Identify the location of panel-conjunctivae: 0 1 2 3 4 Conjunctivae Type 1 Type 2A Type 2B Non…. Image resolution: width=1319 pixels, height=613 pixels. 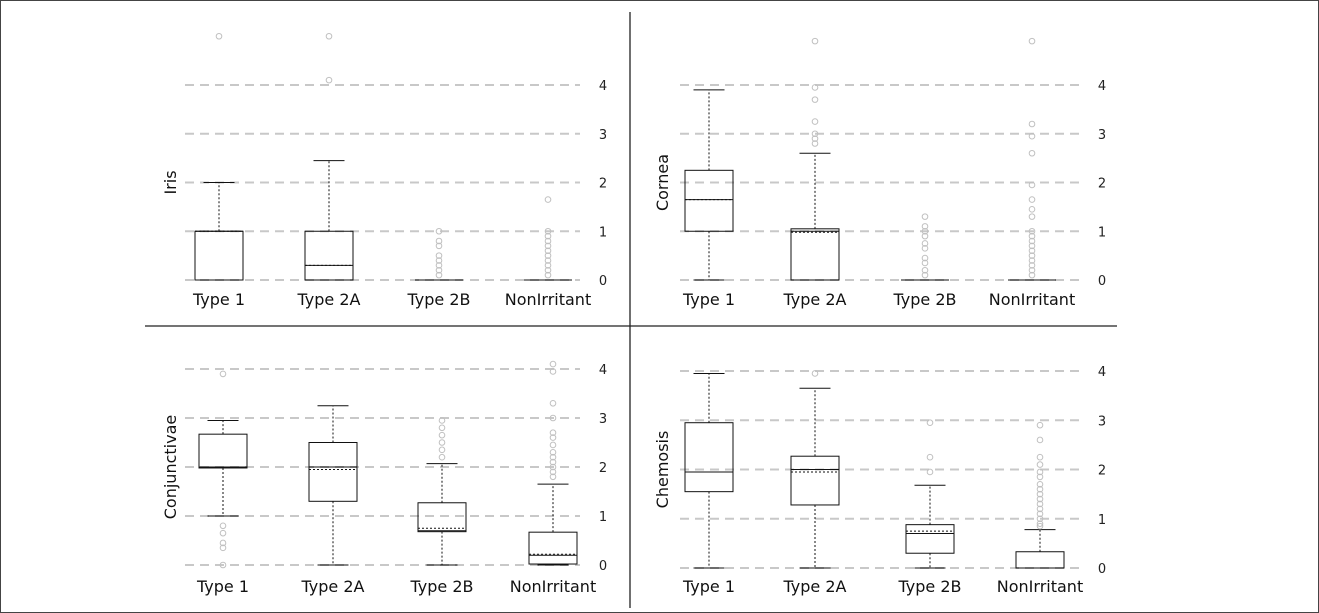
(384, 478).